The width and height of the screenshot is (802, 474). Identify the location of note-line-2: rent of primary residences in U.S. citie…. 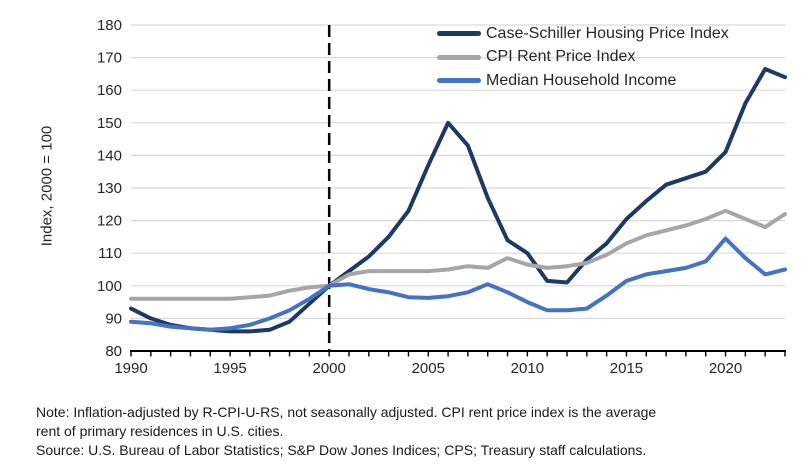
(160, 431).